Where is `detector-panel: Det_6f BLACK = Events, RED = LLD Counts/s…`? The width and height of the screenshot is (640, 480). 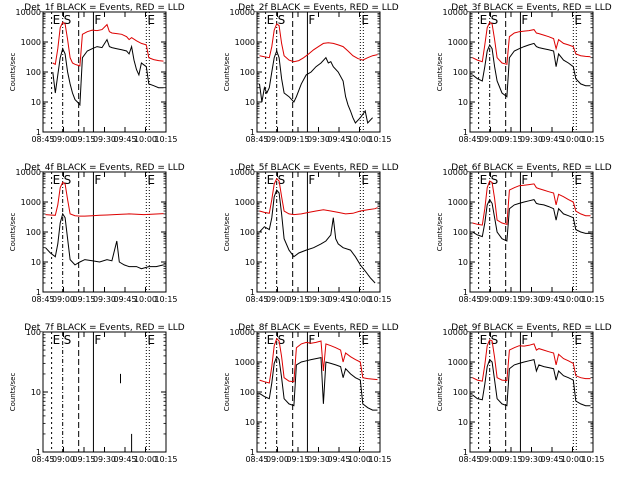
detector-panel: Det_6f BLACK = Events, RED = LLD Counts/s… is located at coordinates (524, 233).